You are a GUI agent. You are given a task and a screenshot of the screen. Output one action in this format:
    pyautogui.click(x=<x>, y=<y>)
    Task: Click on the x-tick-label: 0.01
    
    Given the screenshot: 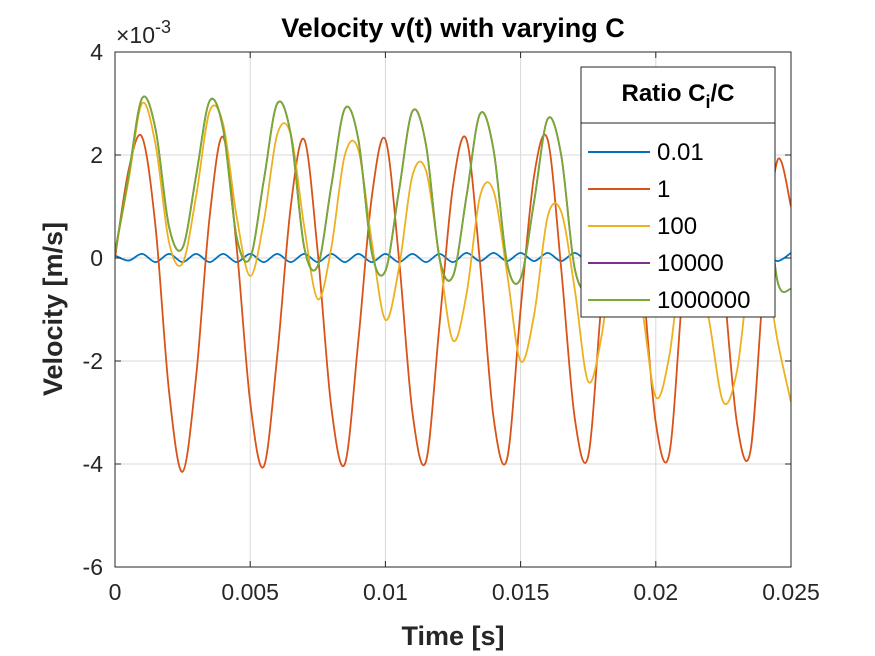 What is the action you would take?
    pyautogui.click(x=385, y=592)
    